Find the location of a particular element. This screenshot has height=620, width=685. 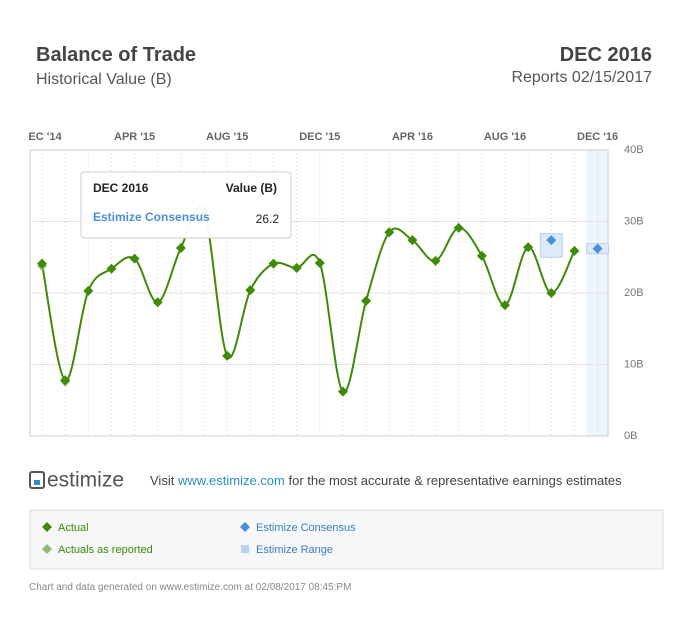

range-box is located at coordinates (551, 245).